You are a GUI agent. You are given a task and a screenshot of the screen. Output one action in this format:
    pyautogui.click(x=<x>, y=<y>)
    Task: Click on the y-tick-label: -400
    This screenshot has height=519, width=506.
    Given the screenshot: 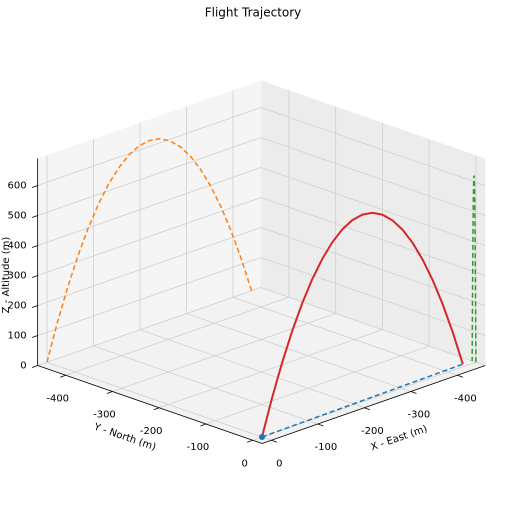 What is the action you would take?
    pyautogui.click(x=57, y=398)
    